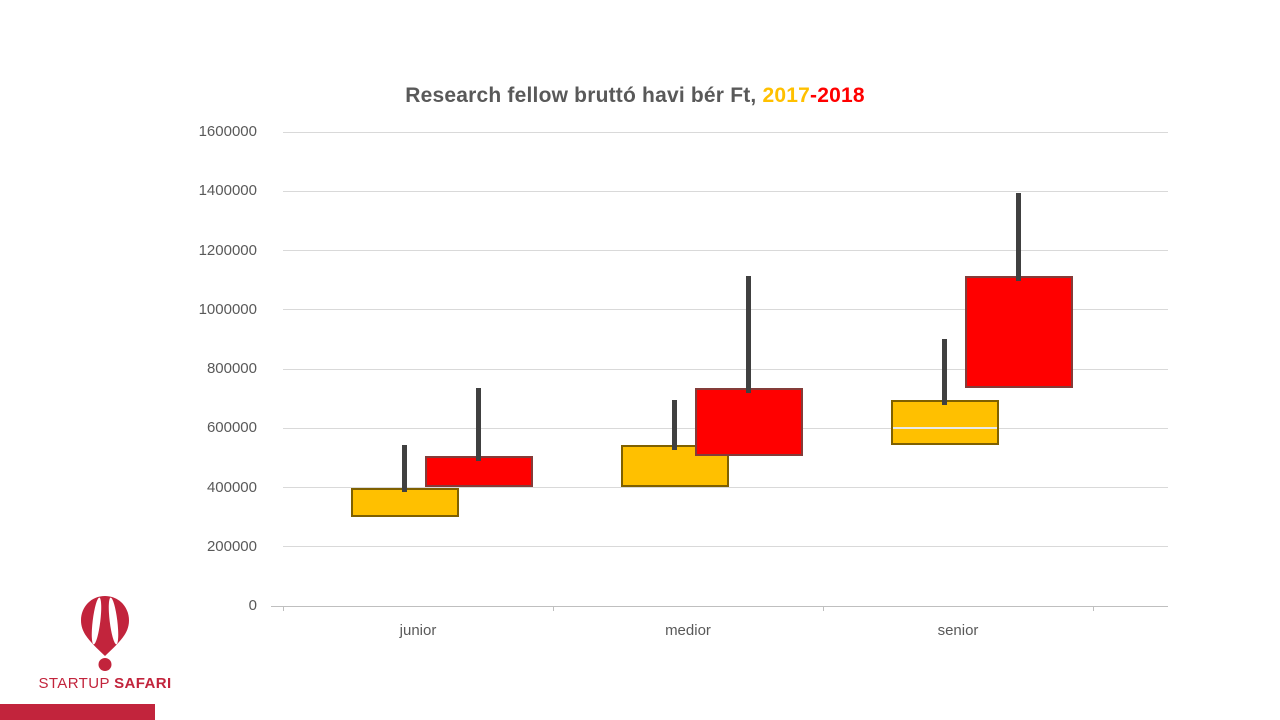 The height and width of the screenshot is (720, 1280). What do you see at coordinates (77, 712) in the screenshot?
I see `footer-accent-bar` at bounding box center [77, 712].